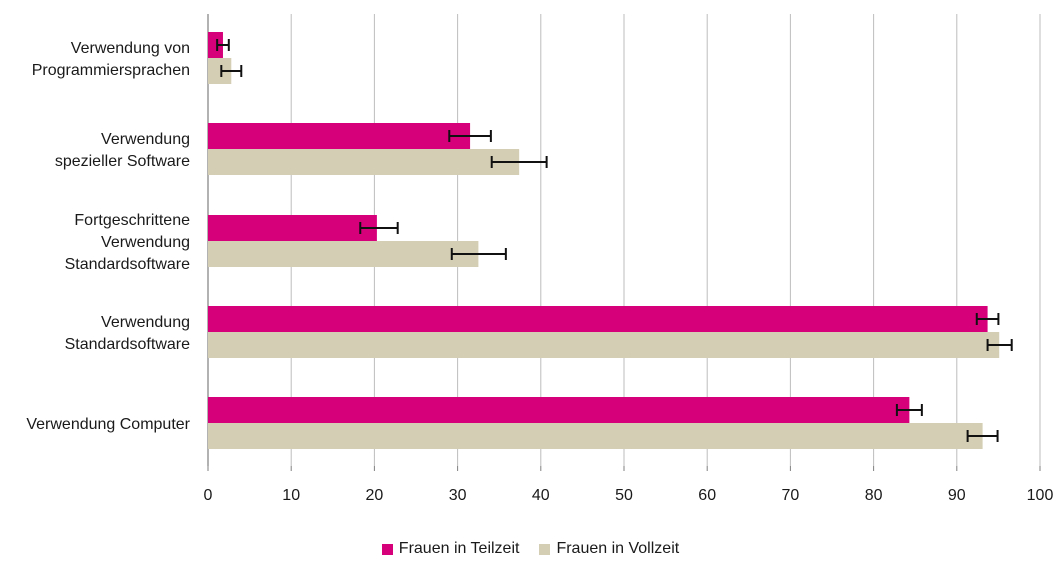 This screenshot has width=1061, height=566. I want to click on x-tick-label: 60, so click(707, 495).